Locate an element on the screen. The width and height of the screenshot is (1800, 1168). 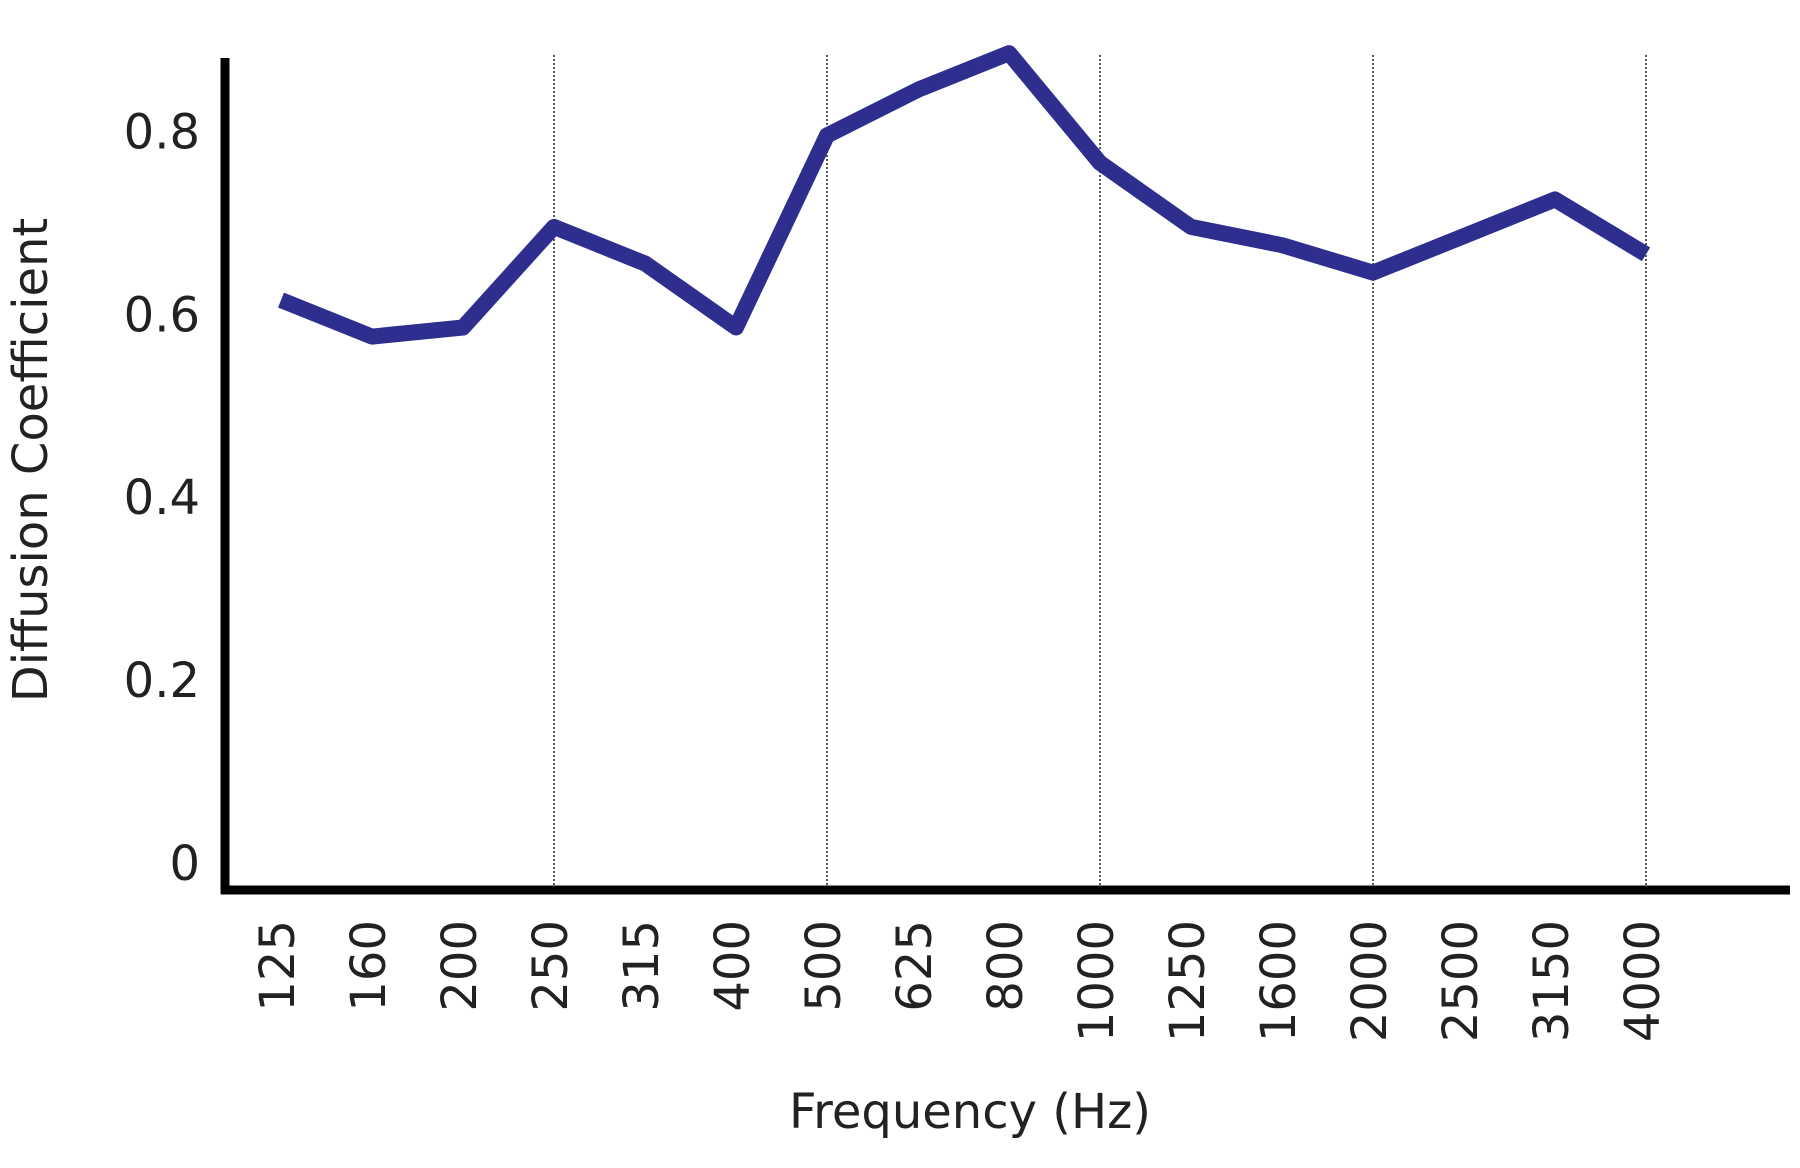
y-tick-label: 0.8 is located at coordinates (162, 132).